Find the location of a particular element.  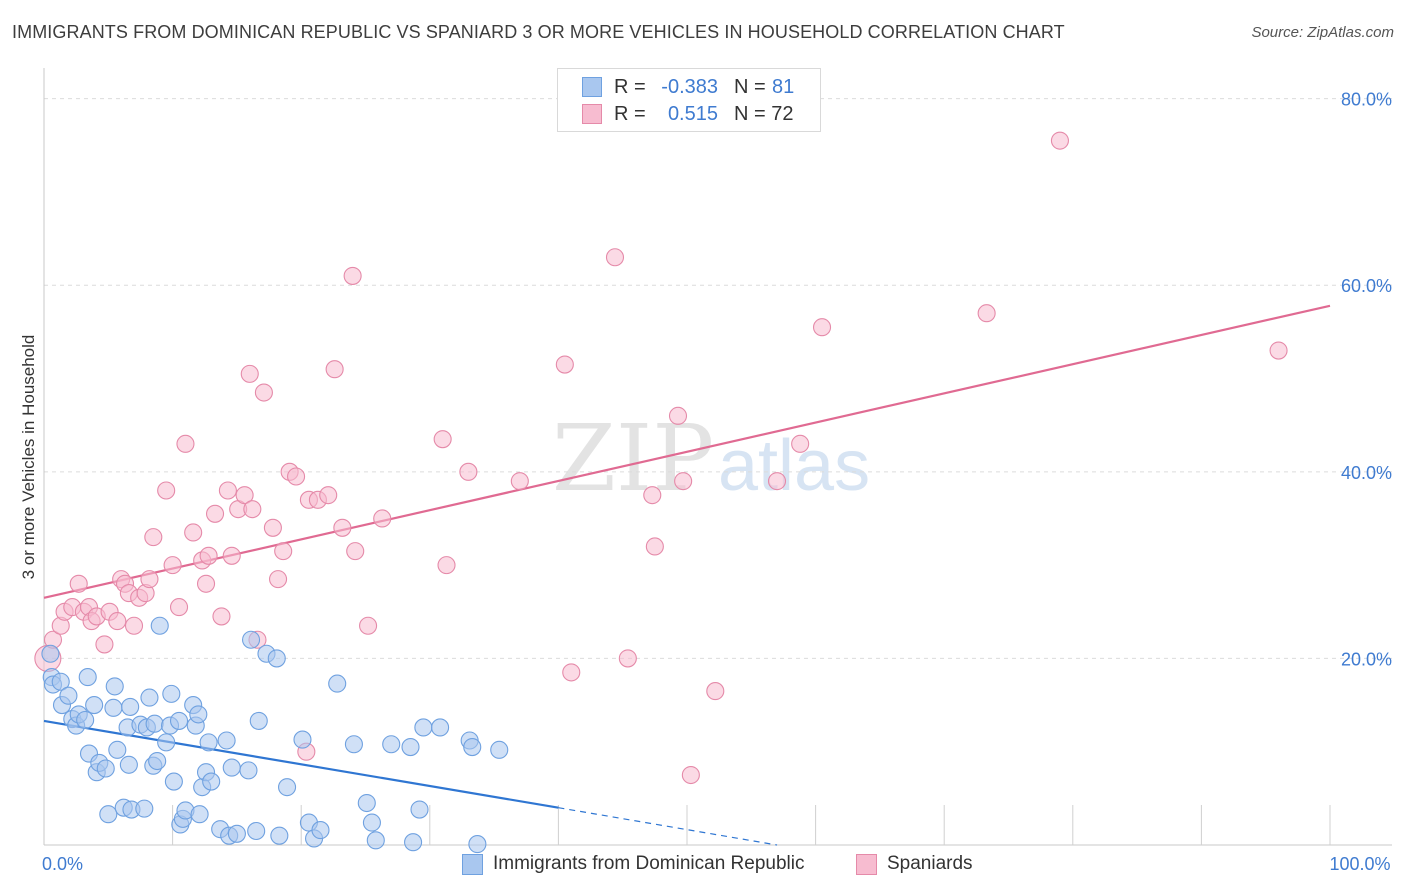

legend-swatch-spaniards is located at coordinates (592, 114).